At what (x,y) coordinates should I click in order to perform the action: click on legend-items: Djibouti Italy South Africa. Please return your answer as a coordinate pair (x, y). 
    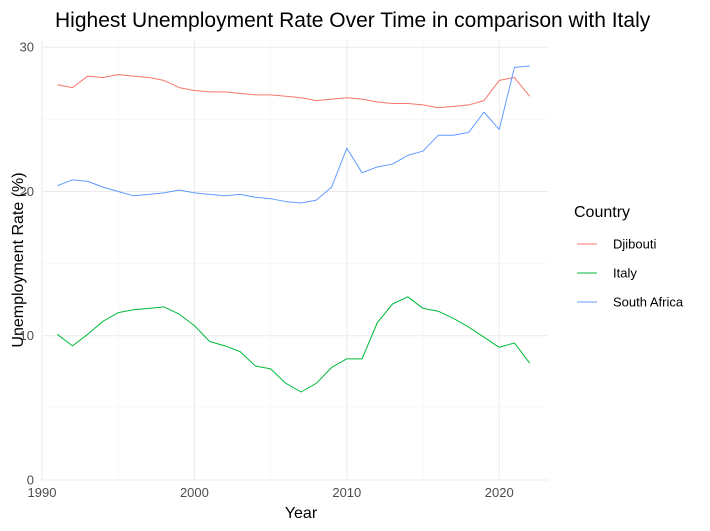
    Looking at the image, I should click on (630, 273).